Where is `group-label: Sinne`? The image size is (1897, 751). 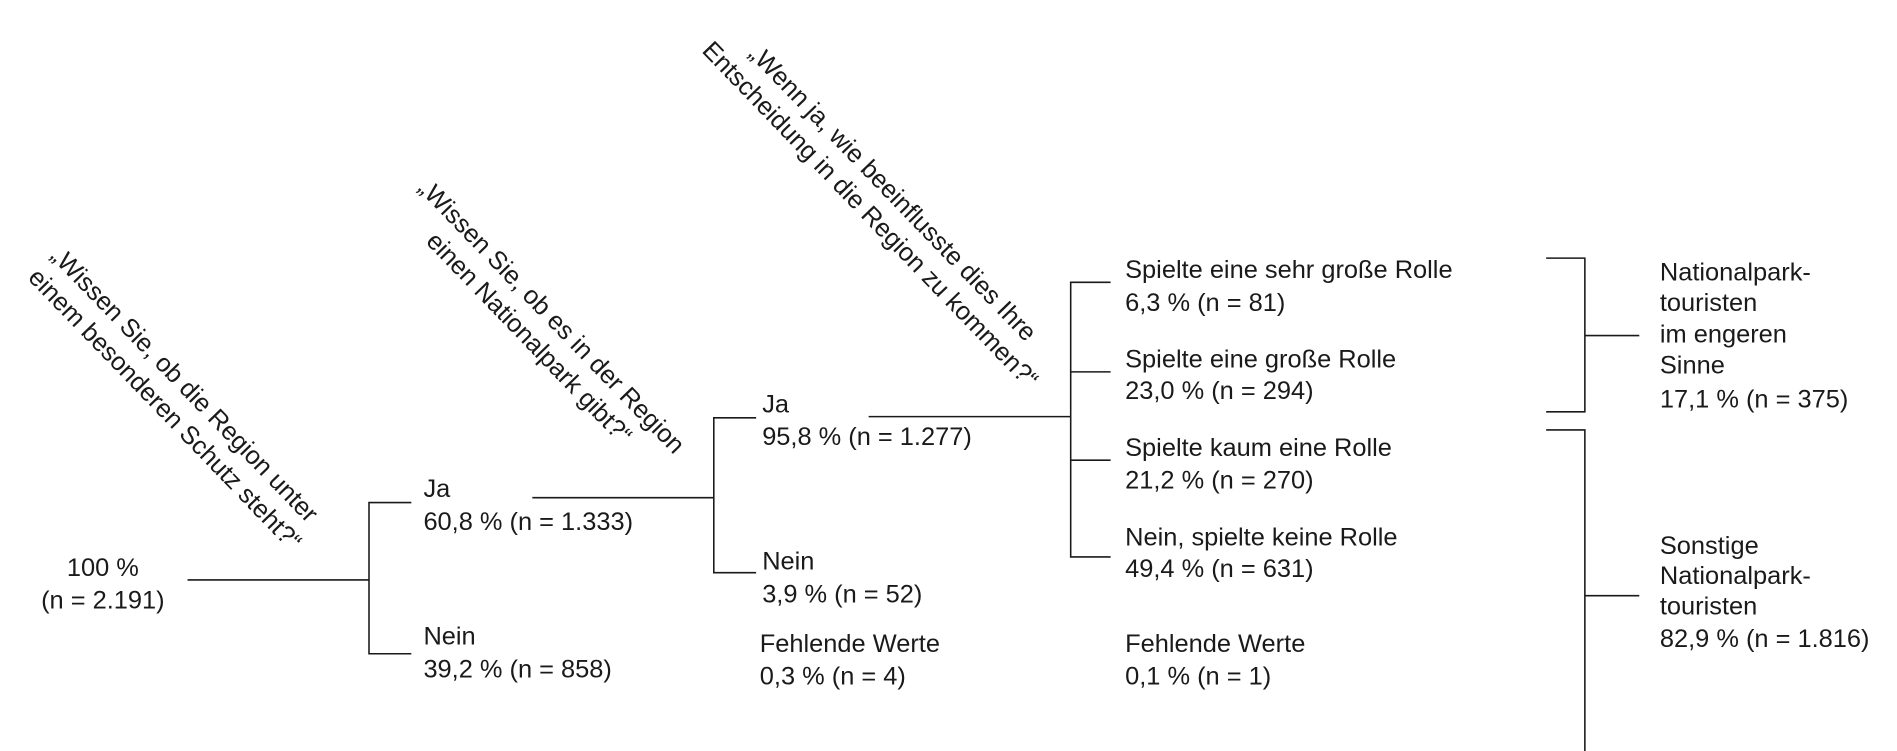 group-label: Sinne is located at coordinates (1692, 366).